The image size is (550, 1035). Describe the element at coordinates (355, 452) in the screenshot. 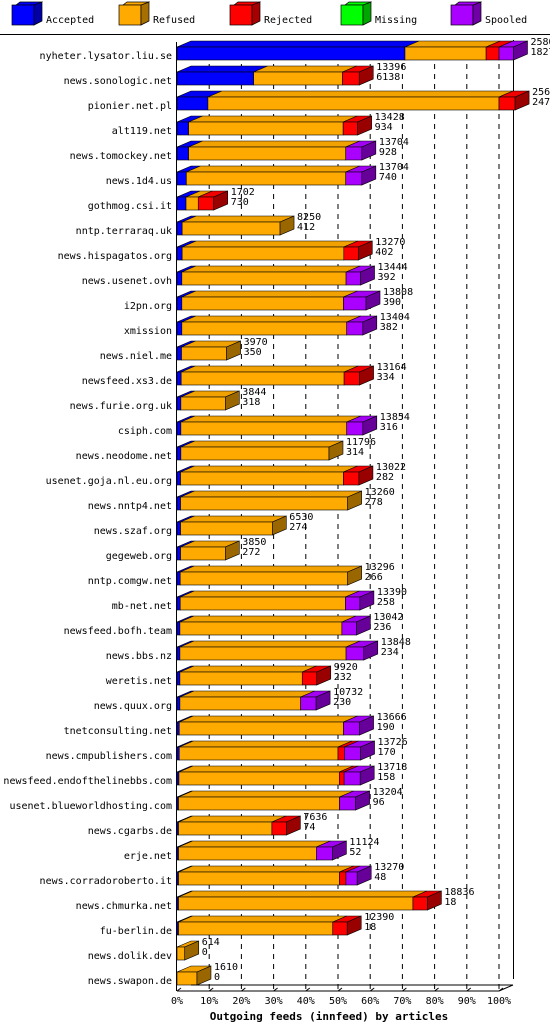

I see `bar-accepted-label: 314` at that location.